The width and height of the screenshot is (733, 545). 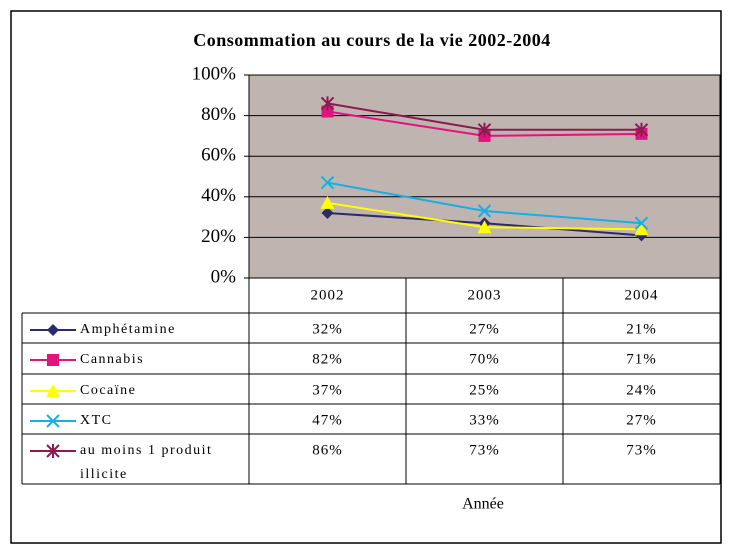 I want to click on data-label: 24%, so click(x=641, y=390).